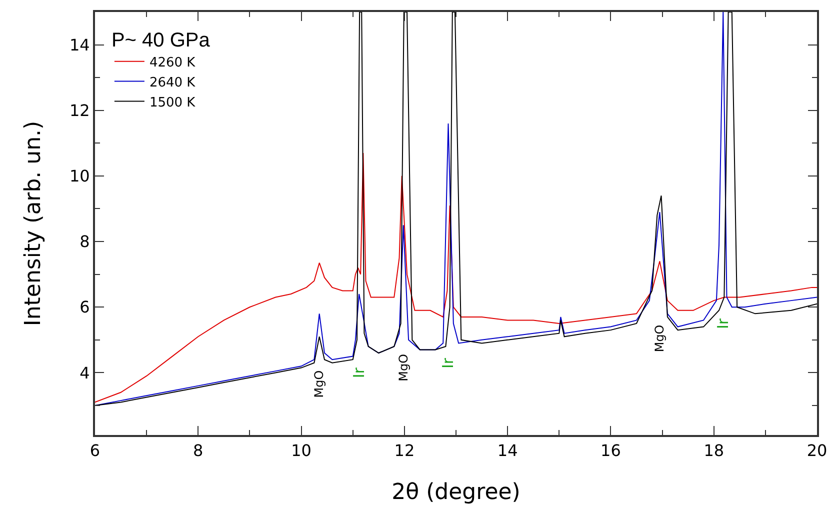  I want to click on x-tick-label: 10, so click(301, 450).